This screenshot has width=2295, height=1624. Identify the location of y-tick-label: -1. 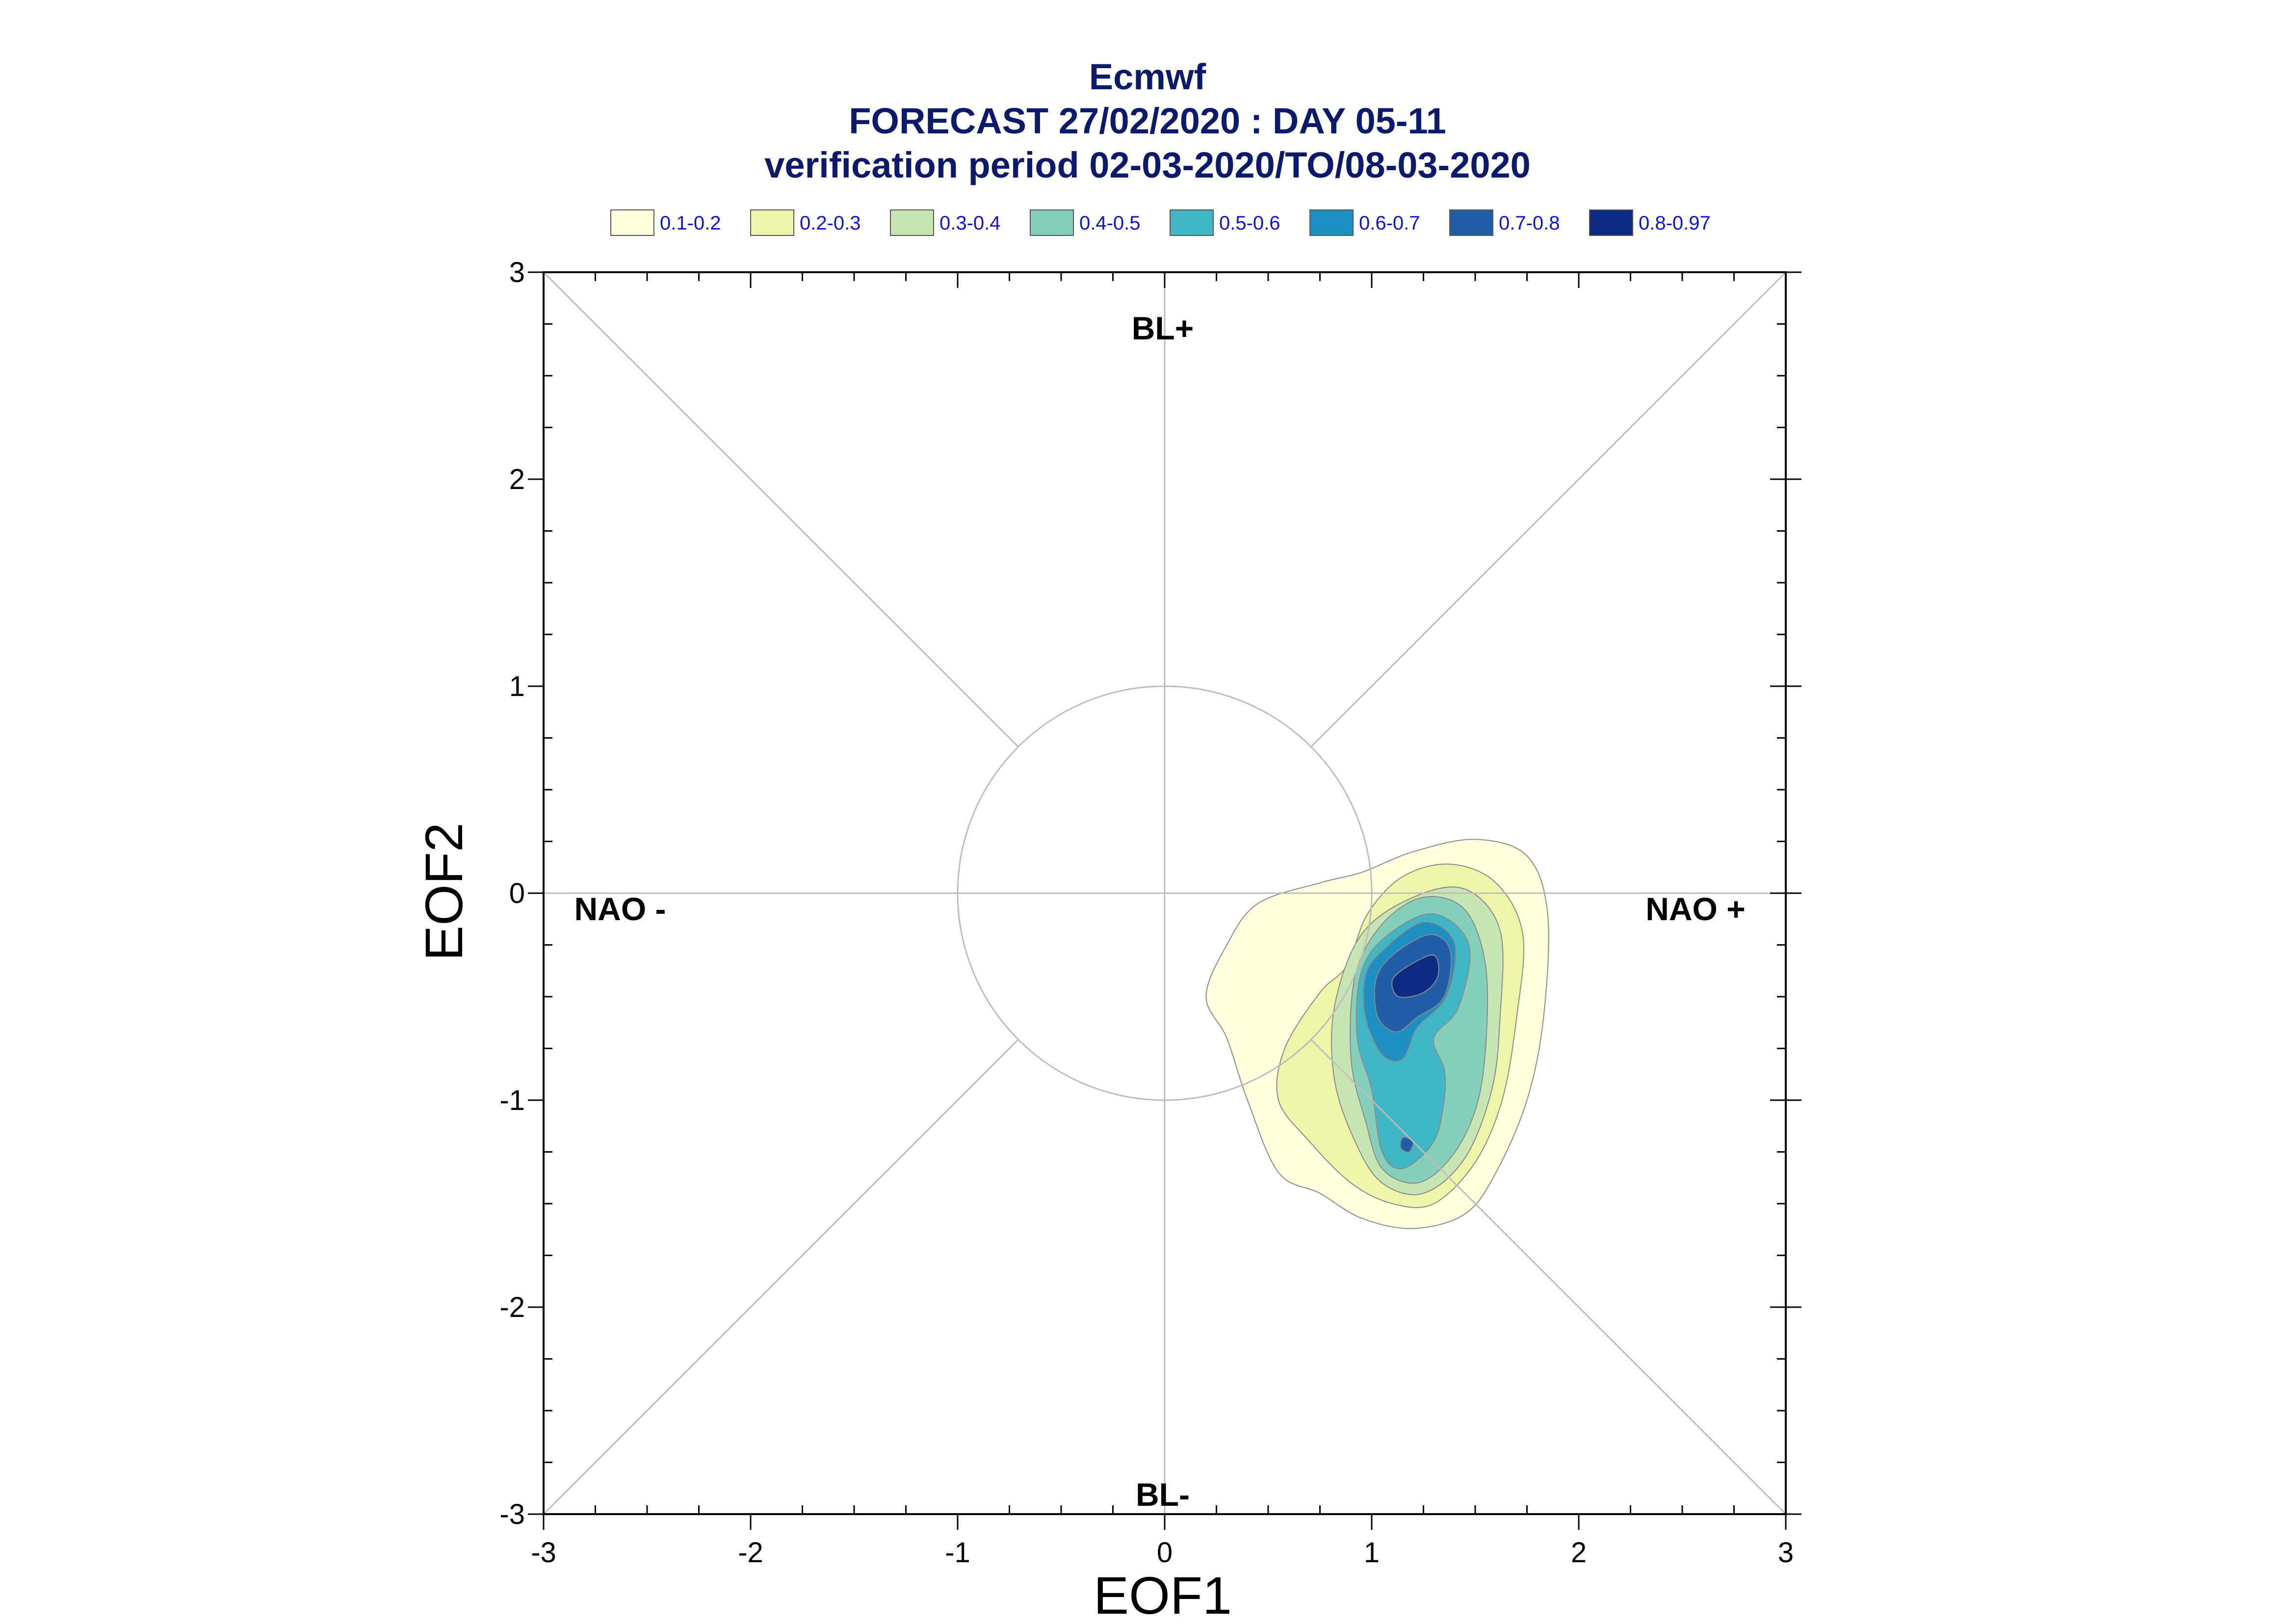
(512, 1100).